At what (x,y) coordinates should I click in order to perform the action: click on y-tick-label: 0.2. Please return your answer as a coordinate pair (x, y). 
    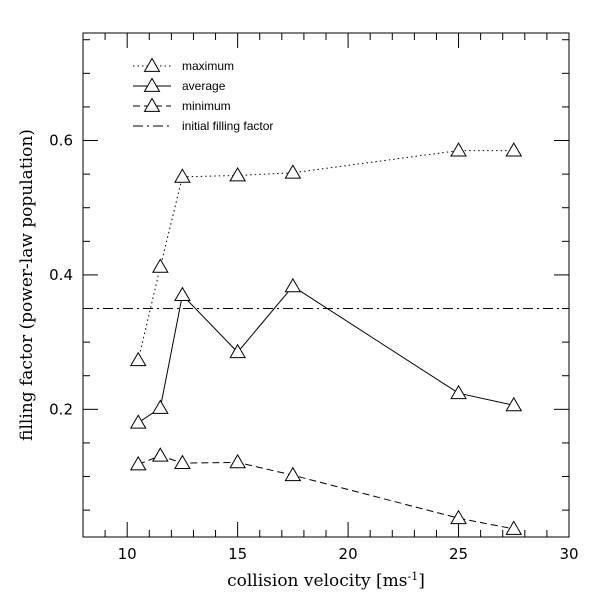
    Looking at the image, I should click on (61, 409).